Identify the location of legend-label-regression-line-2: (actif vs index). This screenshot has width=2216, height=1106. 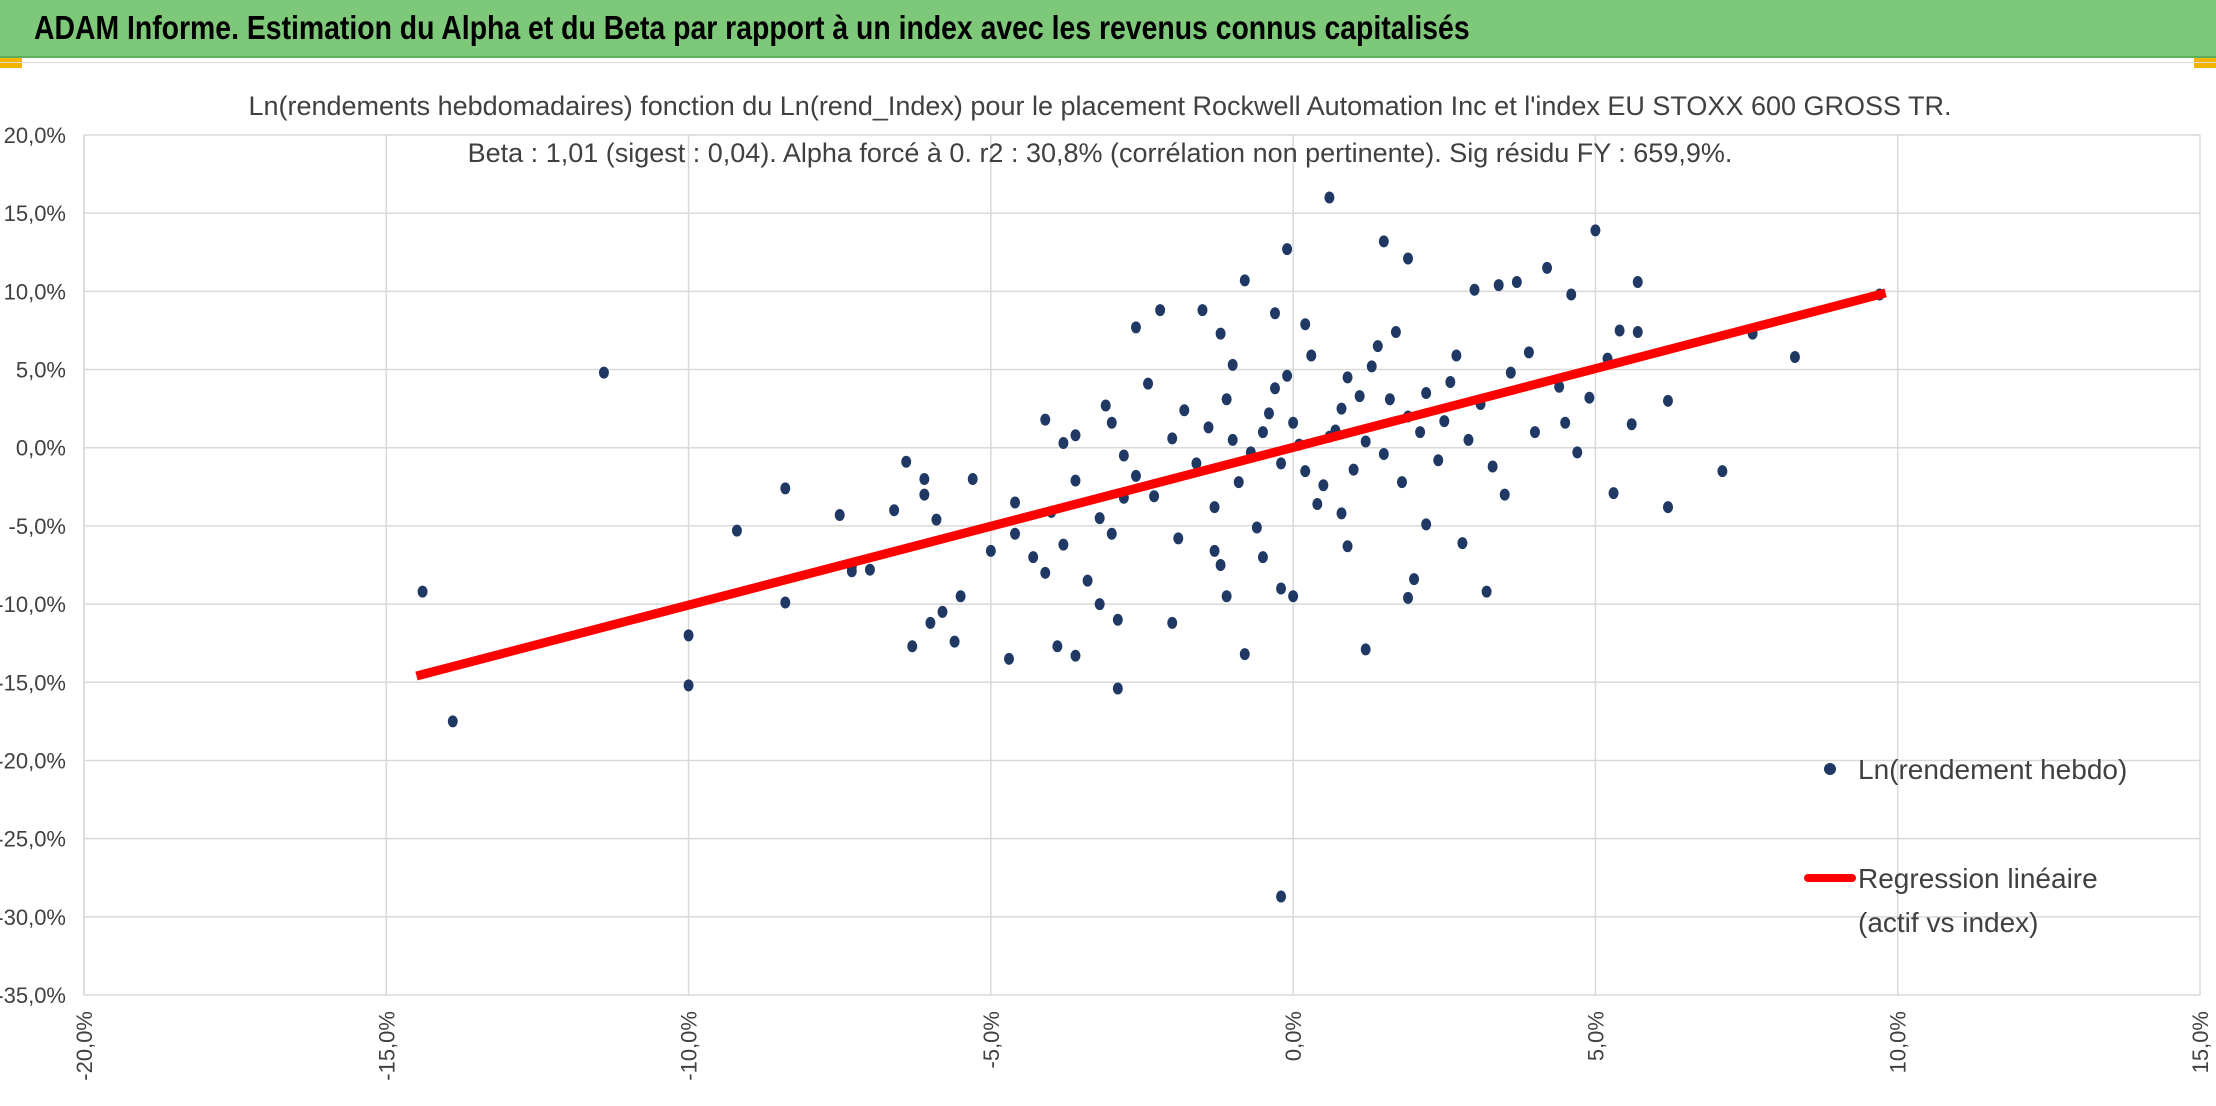
(1948, 922).